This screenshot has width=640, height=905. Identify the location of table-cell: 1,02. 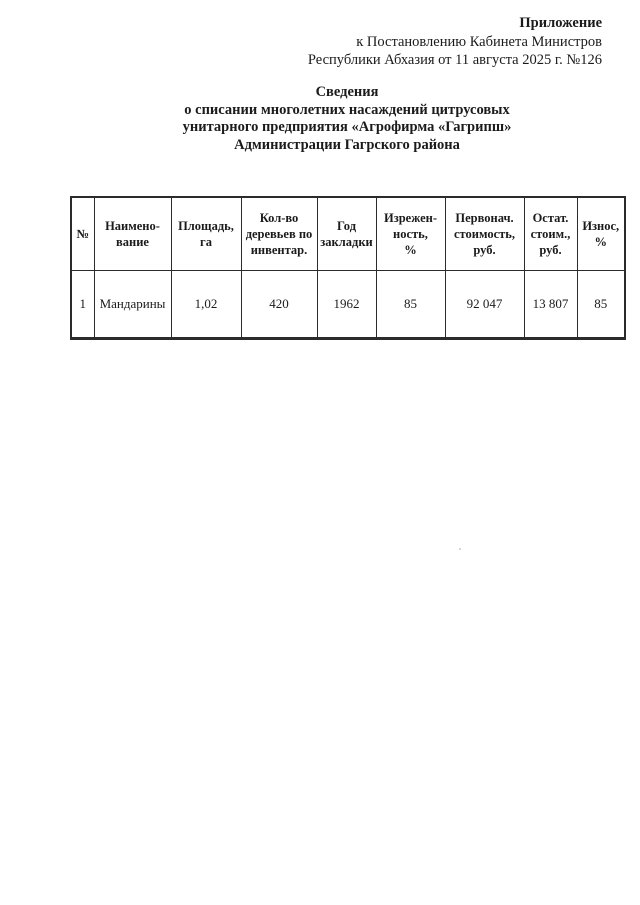
(206, 304).